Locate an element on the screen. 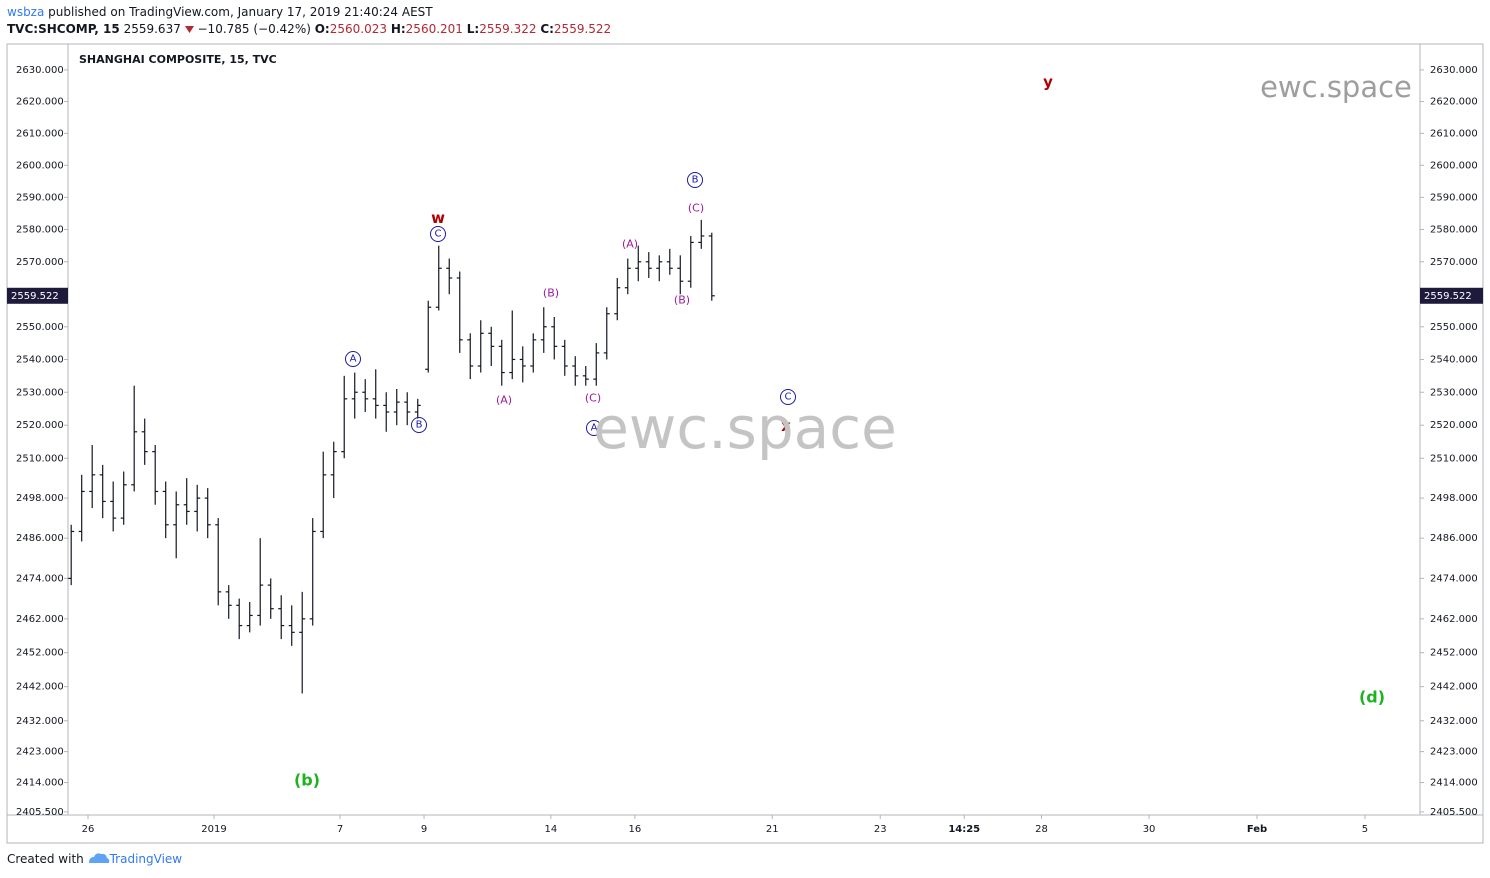 Image resolution: width=1490 pixels, height=878 pixels. y-tick-label: 2423.000 is located at coordinates (40, 752).